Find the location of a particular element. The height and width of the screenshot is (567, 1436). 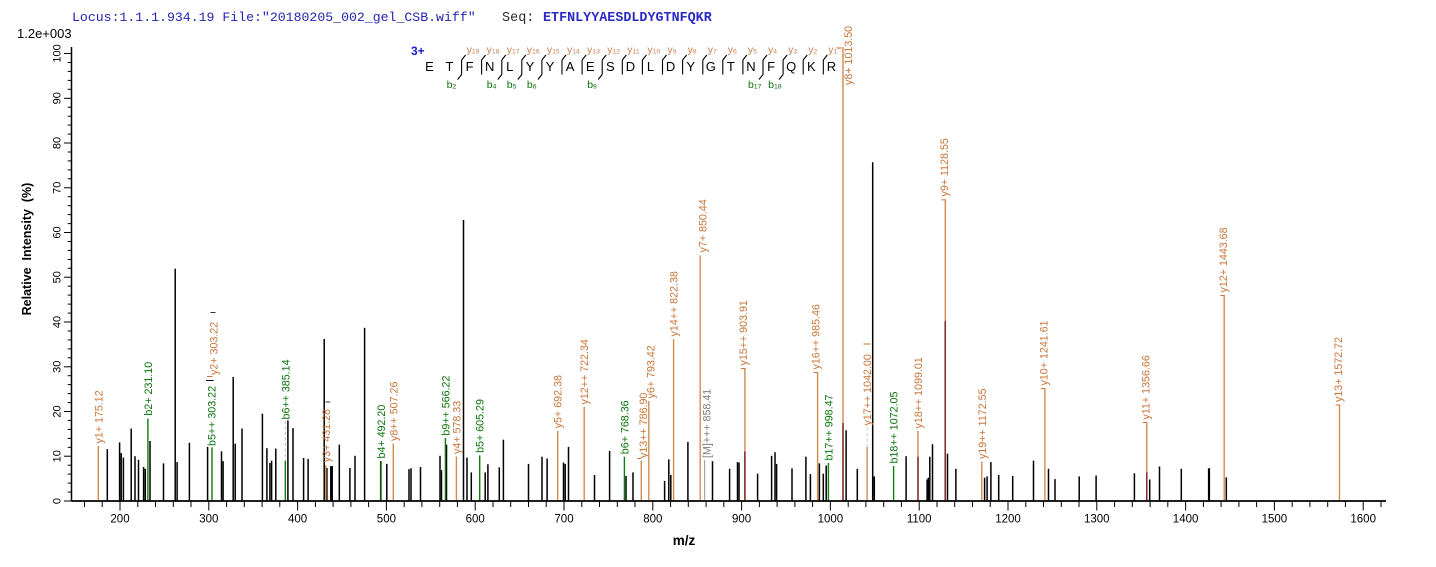

svg-text: 200 is located at coordinates (119, 520).